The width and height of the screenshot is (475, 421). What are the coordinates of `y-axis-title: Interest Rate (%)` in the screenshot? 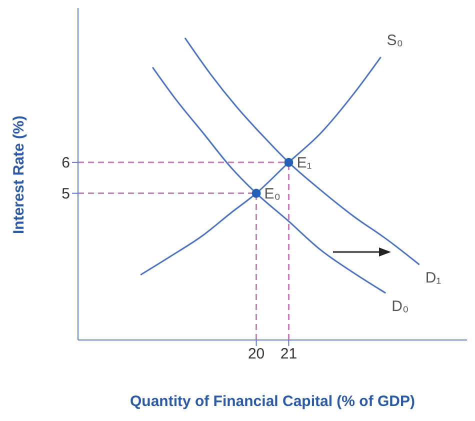 It's located at (19, 175).